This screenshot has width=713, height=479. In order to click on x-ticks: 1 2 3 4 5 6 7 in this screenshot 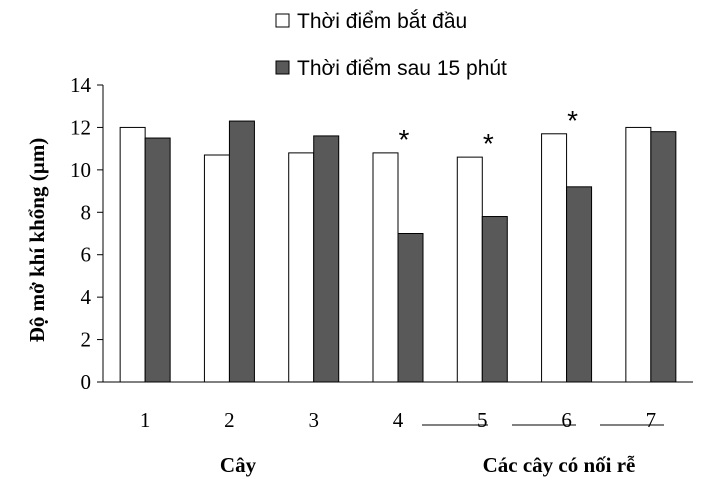, I will do `click(398, 420)`.